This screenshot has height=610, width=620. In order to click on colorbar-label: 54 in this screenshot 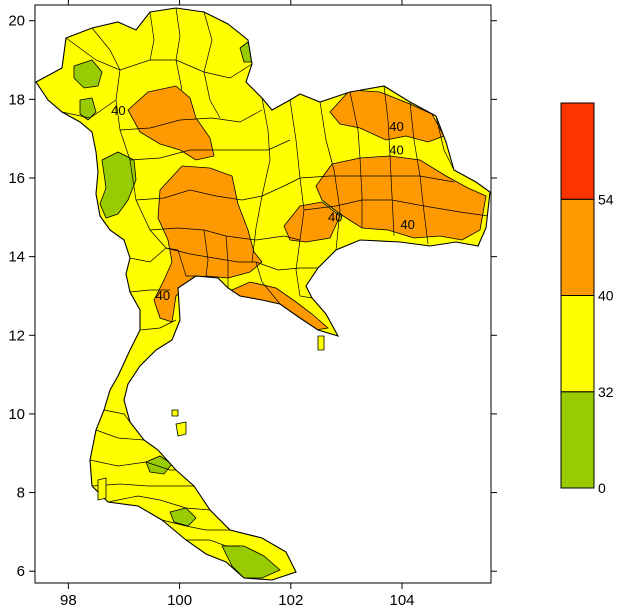, I will do `click(606, 199)`.